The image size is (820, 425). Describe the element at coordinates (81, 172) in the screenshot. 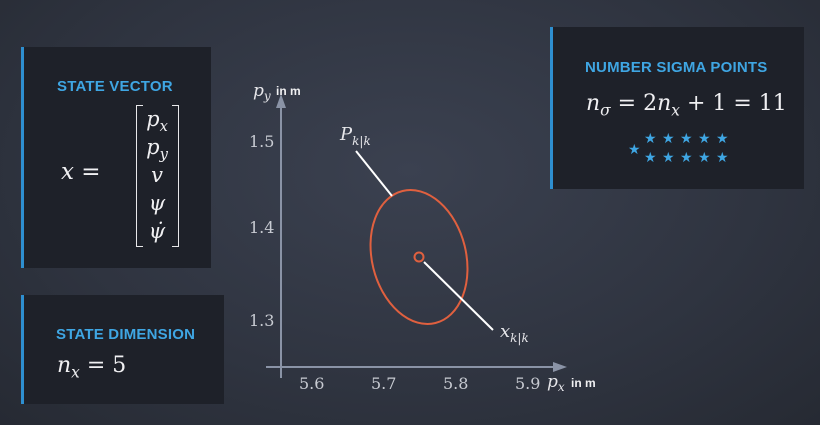

I see `state-vector-lhs: x =` at that location.